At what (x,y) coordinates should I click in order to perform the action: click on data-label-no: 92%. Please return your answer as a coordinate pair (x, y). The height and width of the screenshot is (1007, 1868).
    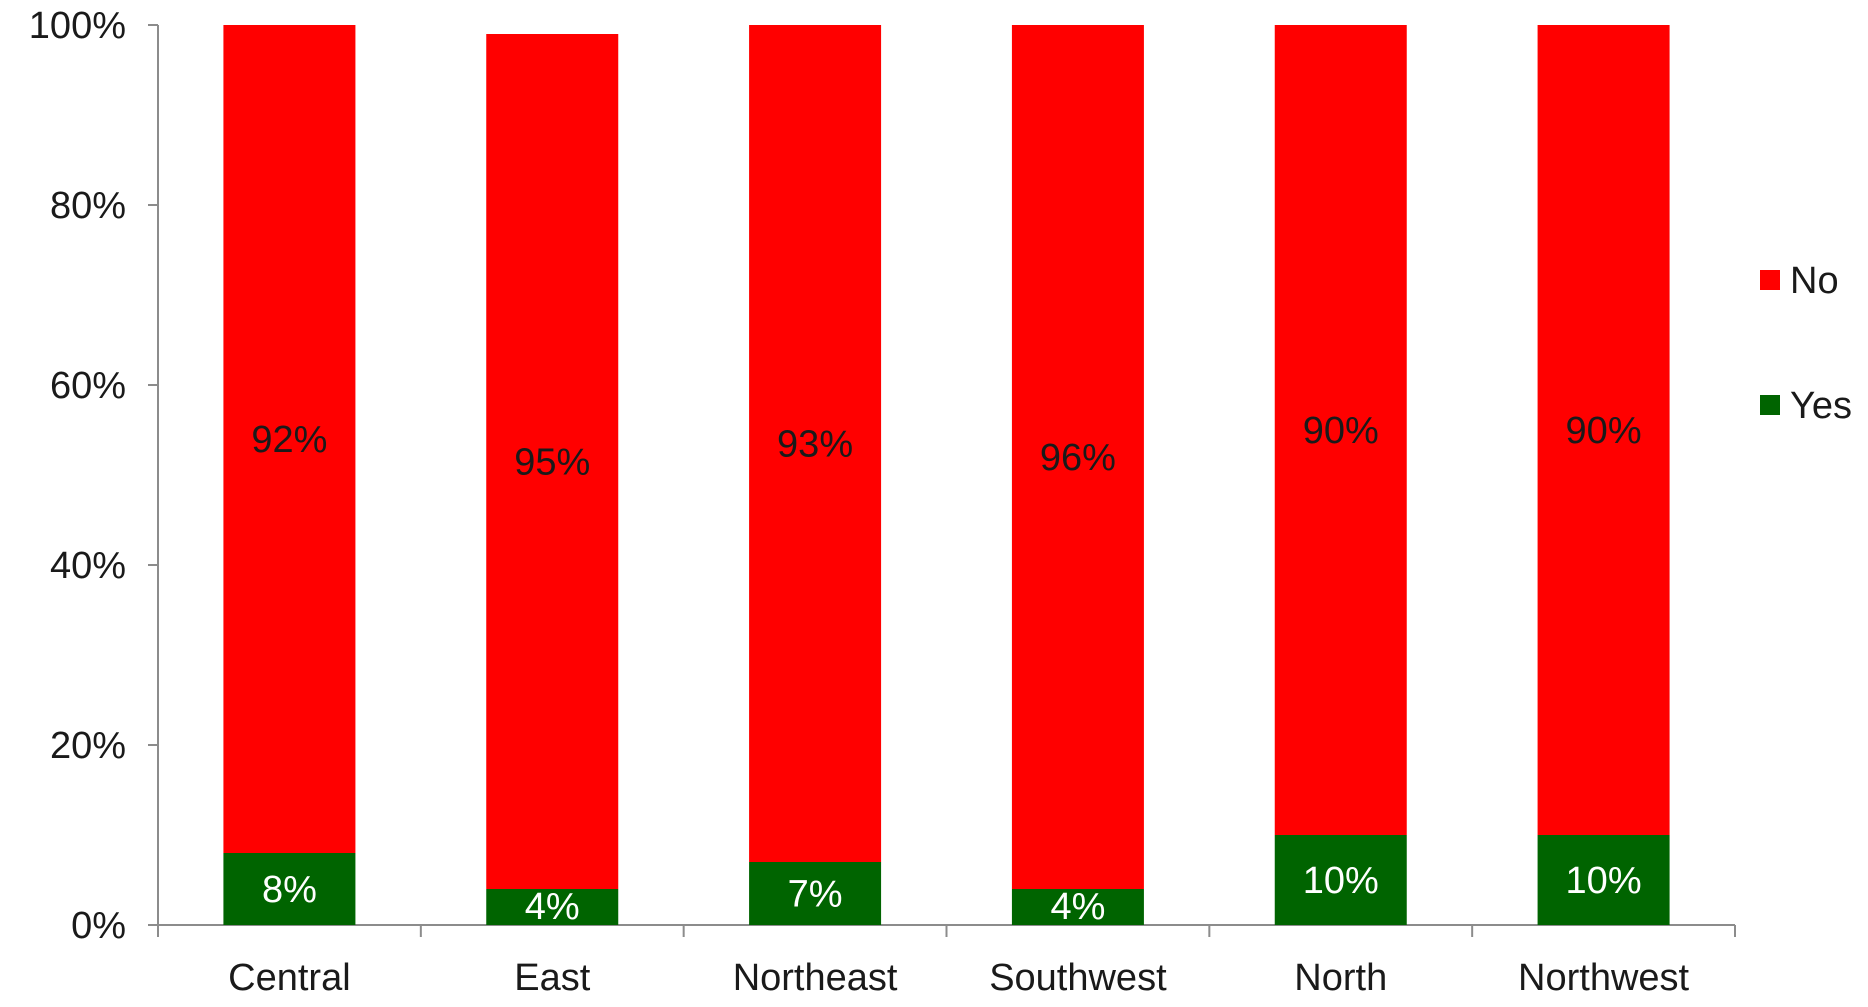
    Looking at the image, I should click on (289, 440).